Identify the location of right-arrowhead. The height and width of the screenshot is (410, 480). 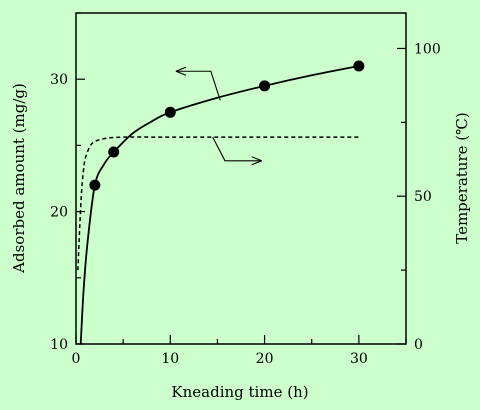
(256, 161).